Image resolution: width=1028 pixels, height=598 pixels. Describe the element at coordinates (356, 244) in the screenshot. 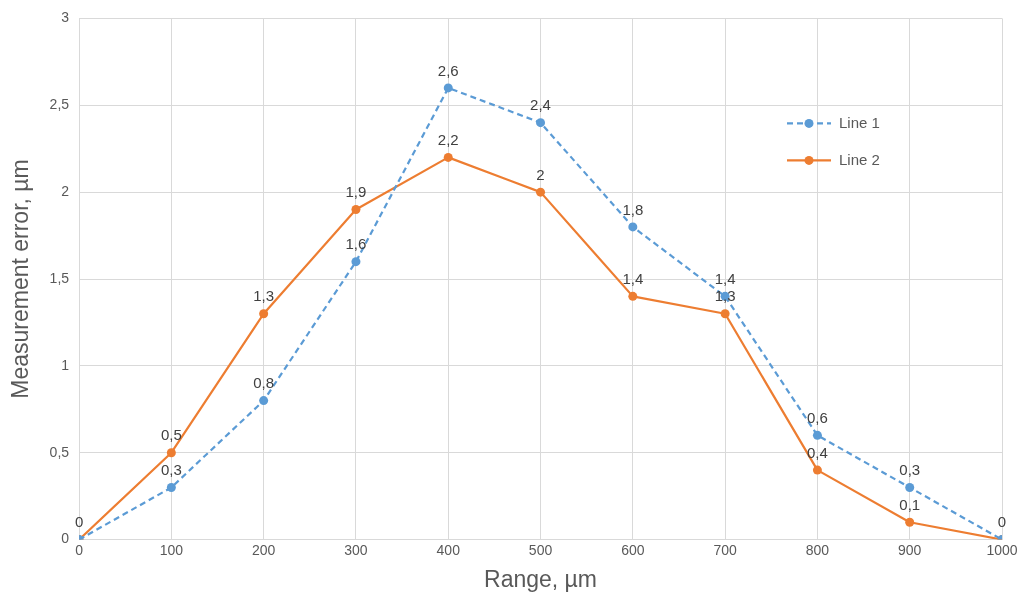

I see `data-label: 1,6` at that location.